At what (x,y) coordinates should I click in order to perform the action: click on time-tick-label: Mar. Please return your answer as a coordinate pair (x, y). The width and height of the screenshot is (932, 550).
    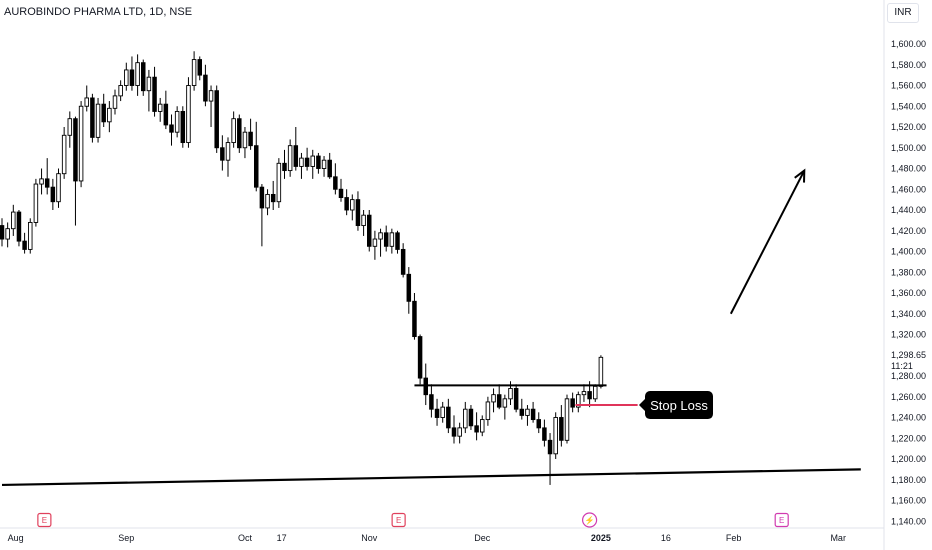
    Looking at the image, I should click on (838, 538).